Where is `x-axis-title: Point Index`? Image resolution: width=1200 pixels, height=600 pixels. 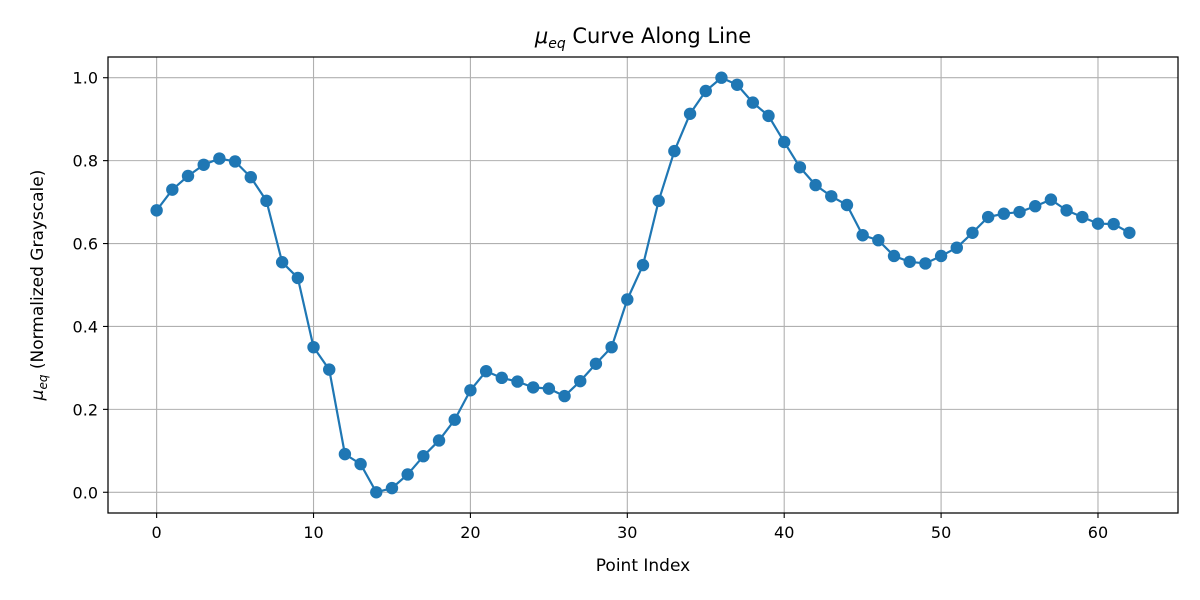
x-axis-title: Point Index is located at coordinates (643, 566).